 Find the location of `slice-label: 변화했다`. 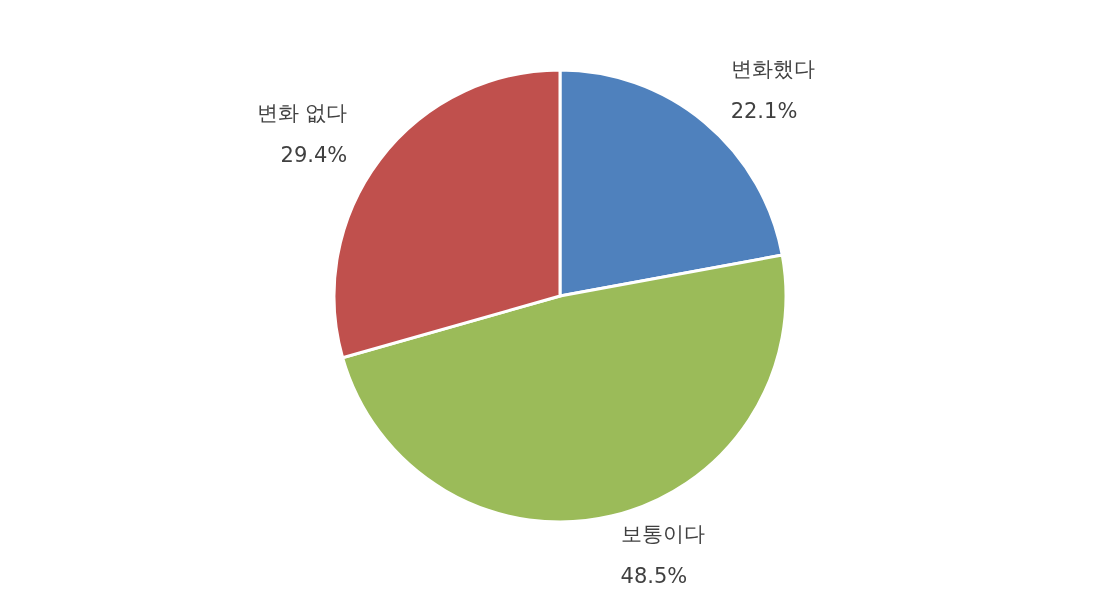

slice-label: 변화했다 is located at coordinates (772, 69).